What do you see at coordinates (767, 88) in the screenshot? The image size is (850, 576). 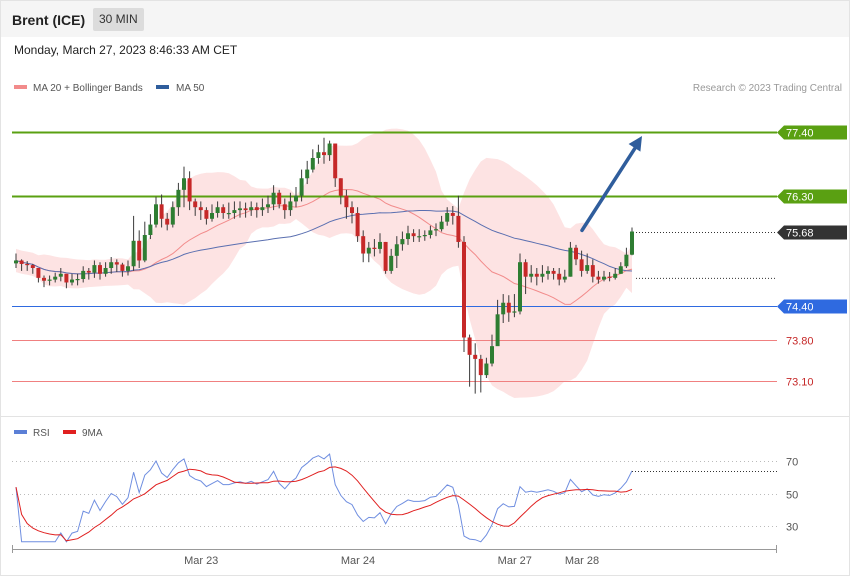 I see `copyright-label: Research © 2023 Trading Central` at bounding box center [767, 88].